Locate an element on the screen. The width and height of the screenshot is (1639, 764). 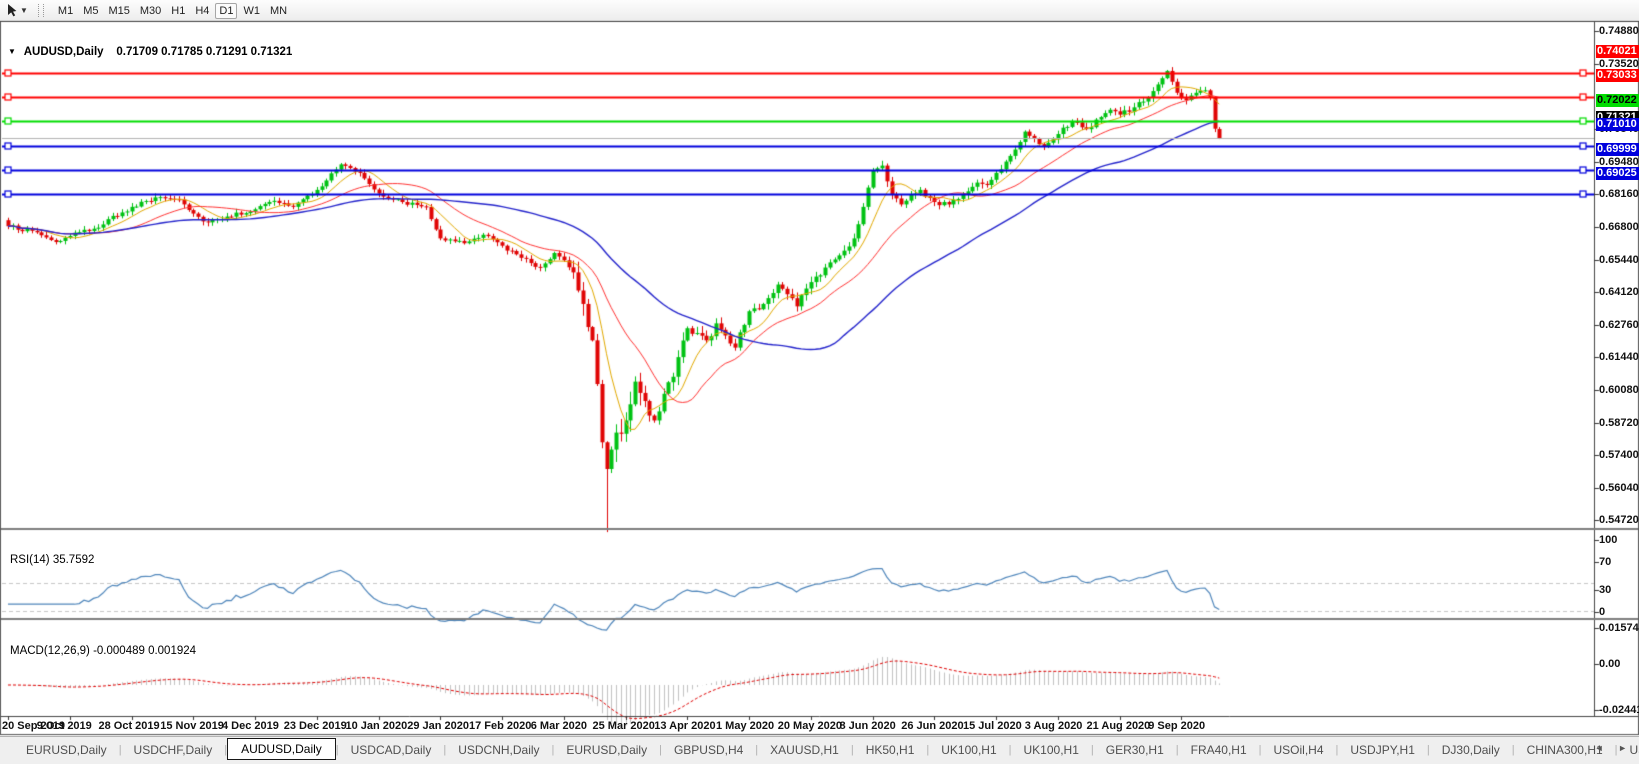
toolbar-grip is located at coordinates (40, 10).